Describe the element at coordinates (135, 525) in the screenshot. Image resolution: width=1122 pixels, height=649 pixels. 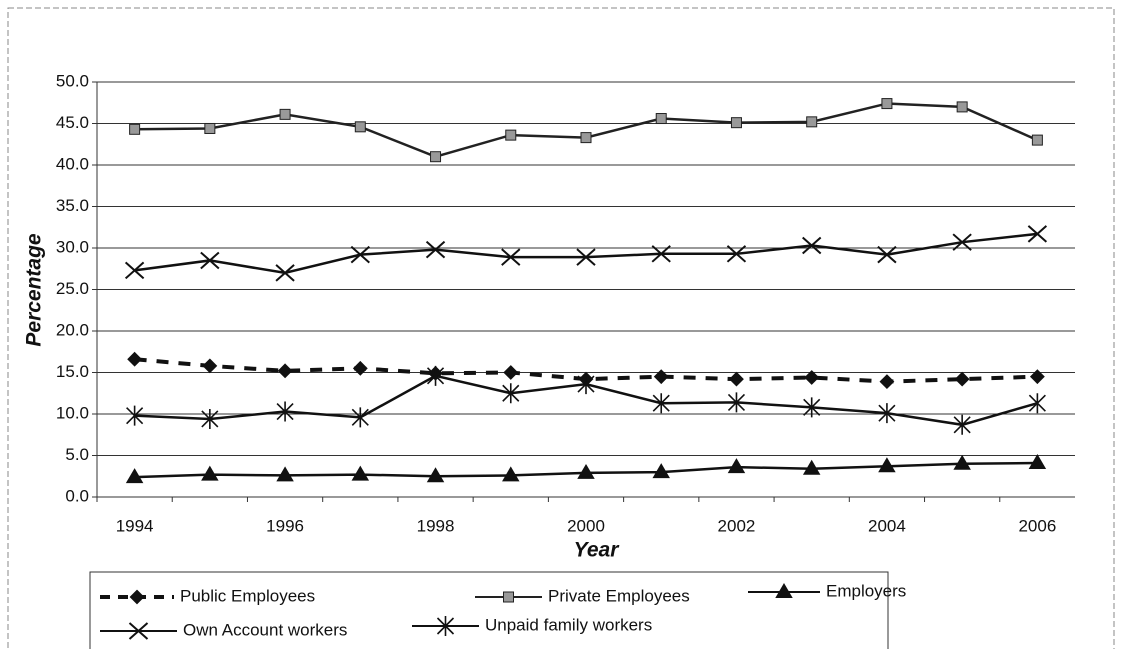
I see `x-tick-label: 1994` at that location.